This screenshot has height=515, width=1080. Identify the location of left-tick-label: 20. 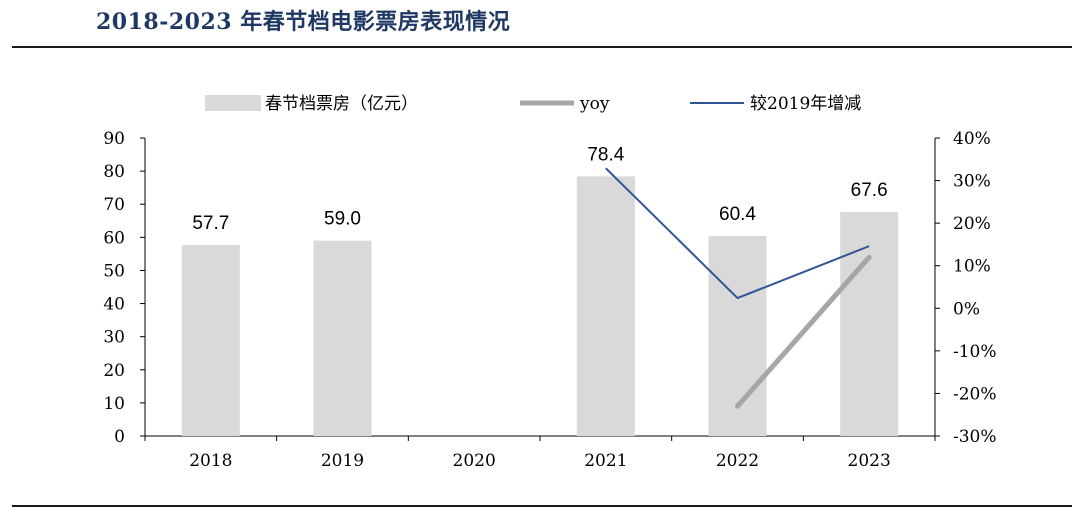
(114, 371).